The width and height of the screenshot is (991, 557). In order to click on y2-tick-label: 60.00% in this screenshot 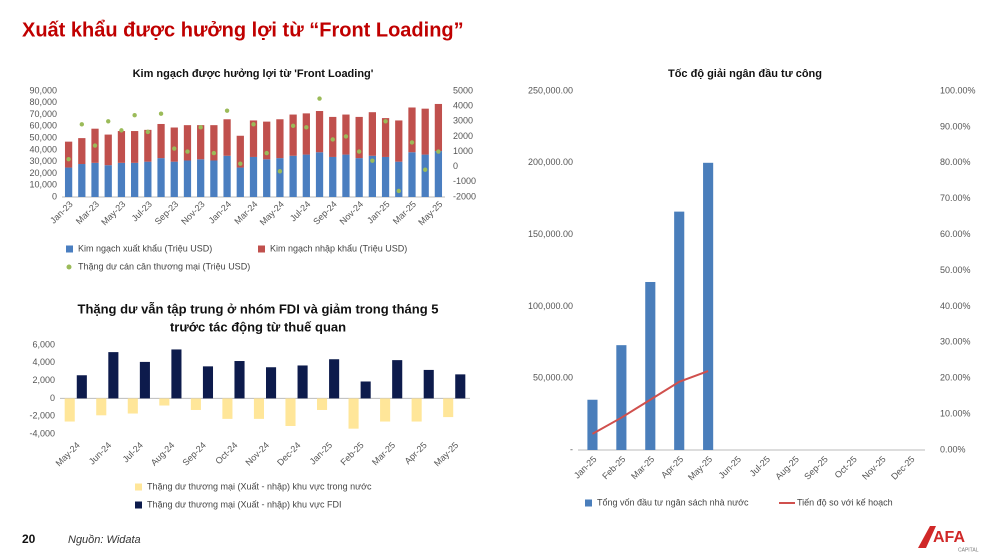, I will do `click(955, 234)`.